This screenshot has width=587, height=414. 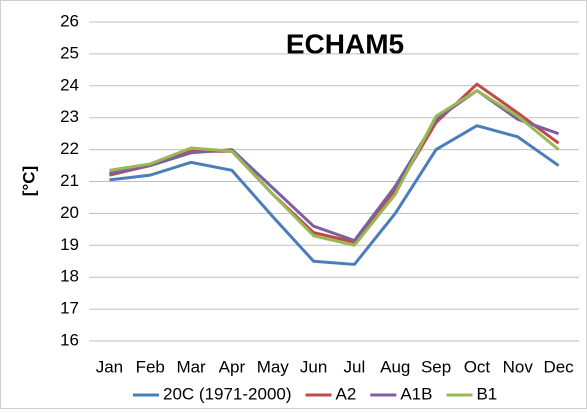 I want to click on x-tick-label: Dec, so click(x=558, y=366).